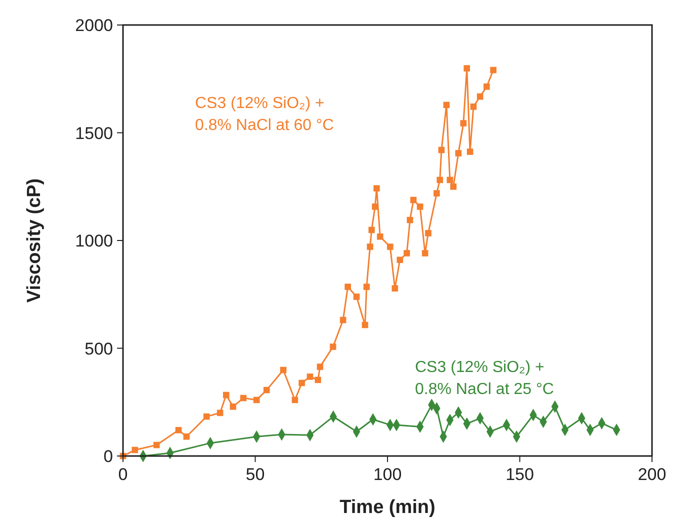 Image resolution: width=673 pixels, height=526 pixels. Describe the element at coordinates (520, 474) in the screenshot. I see `x-tick-label: 150` at that location.